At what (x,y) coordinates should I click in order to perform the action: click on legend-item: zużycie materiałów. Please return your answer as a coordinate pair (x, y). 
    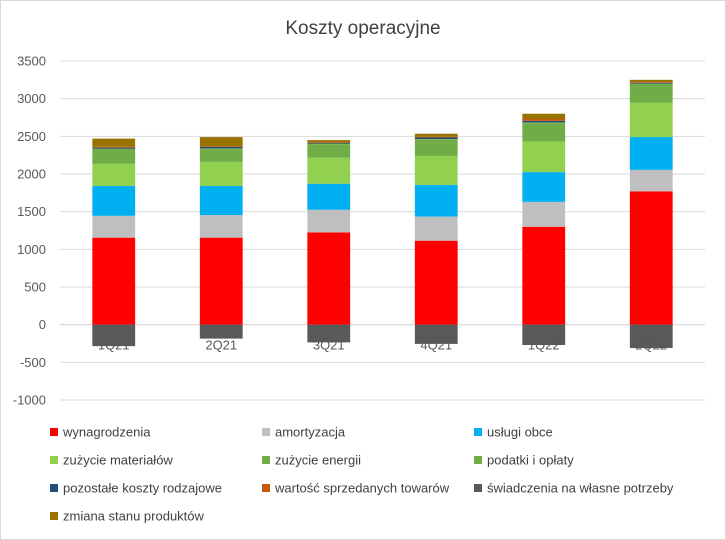
    Looking at the image, I should click on (111, 460).